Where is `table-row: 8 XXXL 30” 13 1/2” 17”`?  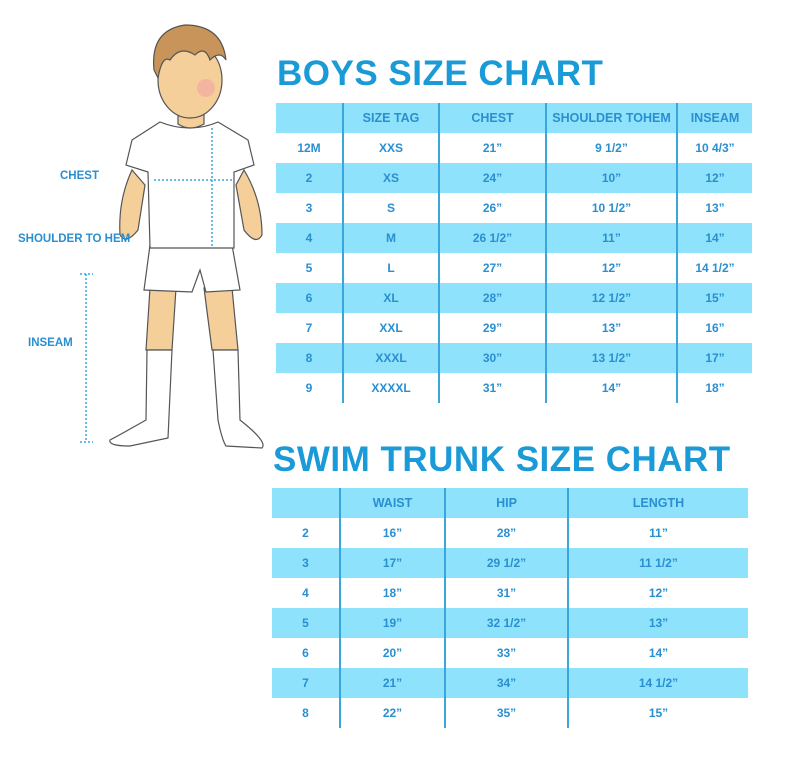 table-row: 8 XXXL 30” 13 1/2” 17” is located at coordinates (514, 358).